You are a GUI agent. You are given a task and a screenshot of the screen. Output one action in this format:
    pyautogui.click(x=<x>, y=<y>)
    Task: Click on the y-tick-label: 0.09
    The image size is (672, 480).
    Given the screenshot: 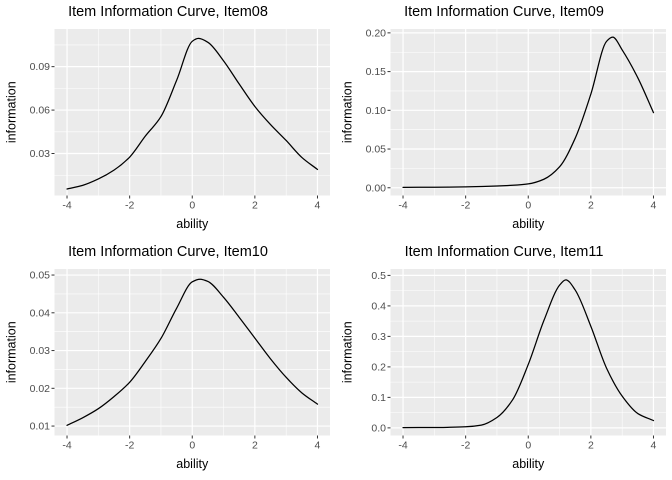 What is the action you would take?
    pyautogui.click(x=40, y=67)
    